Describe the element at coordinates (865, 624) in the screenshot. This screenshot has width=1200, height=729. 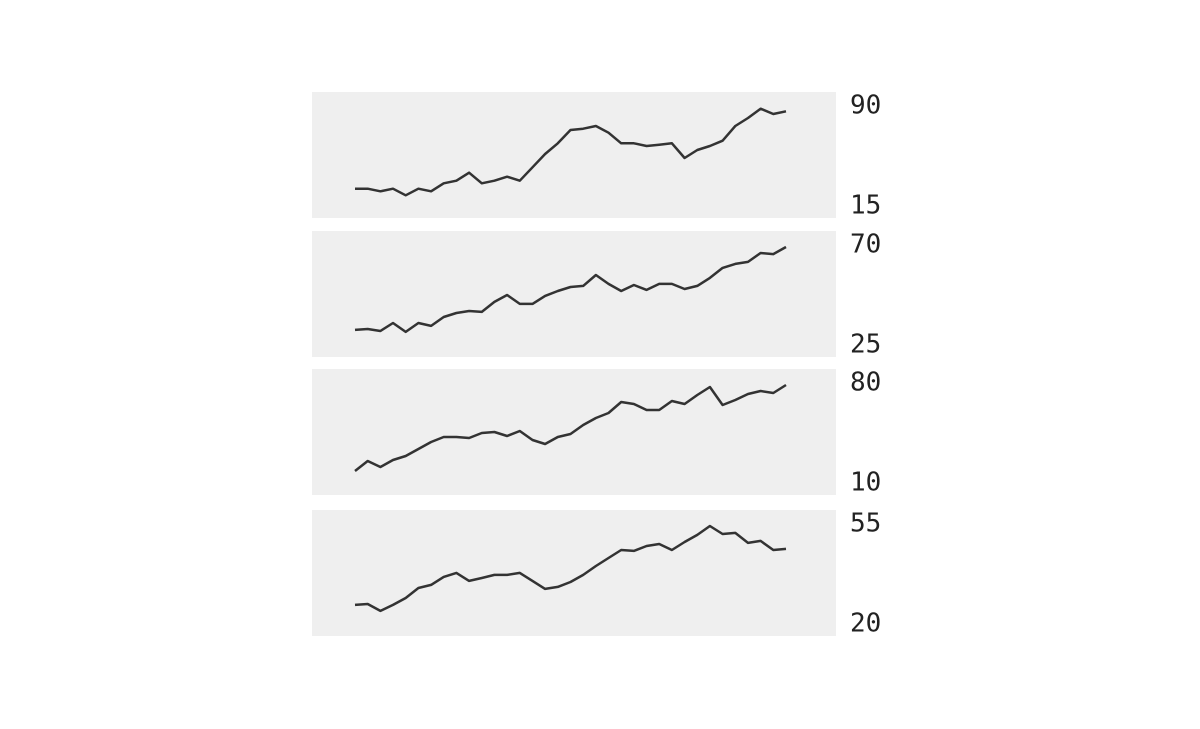
I see `y-tick-label: 20` at that location.